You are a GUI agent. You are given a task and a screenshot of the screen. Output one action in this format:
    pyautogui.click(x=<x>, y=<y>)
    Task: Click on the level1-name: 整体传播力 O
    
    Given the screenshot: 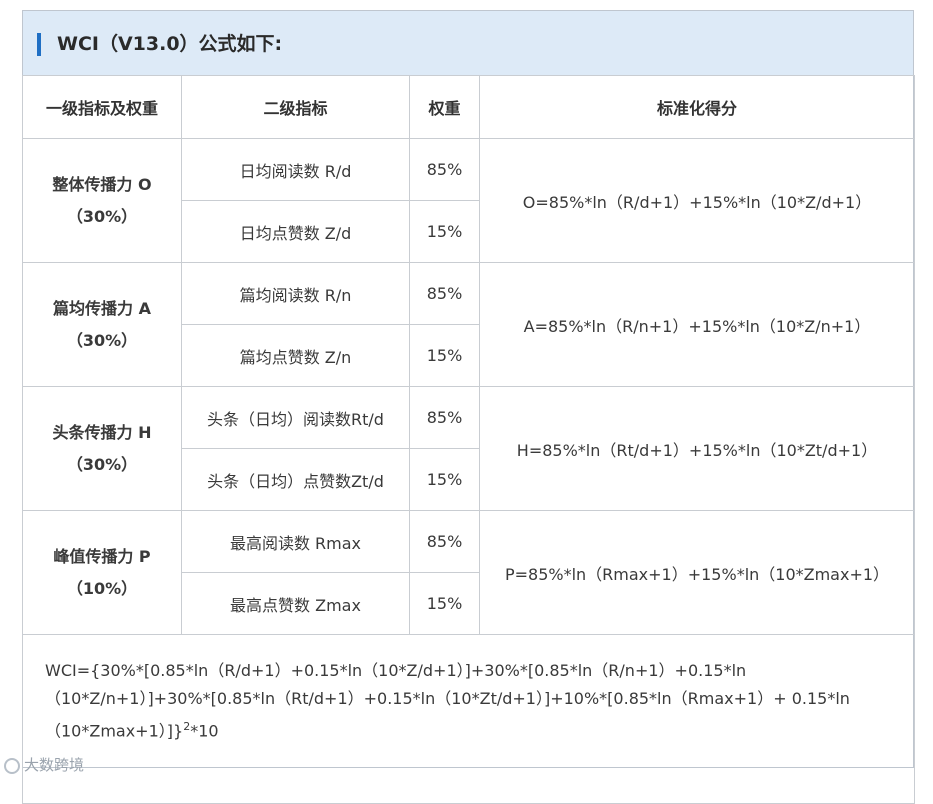 What is the action you would take?
    pyautogui.click(x=102, y=184)
    